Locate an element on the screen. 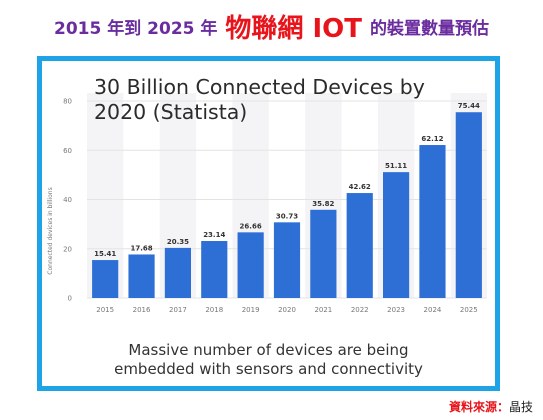 Image resolution: width=543 pixels, height=420 pixels. bar-value-label: 17.68 is located at coordinates (141, 248).